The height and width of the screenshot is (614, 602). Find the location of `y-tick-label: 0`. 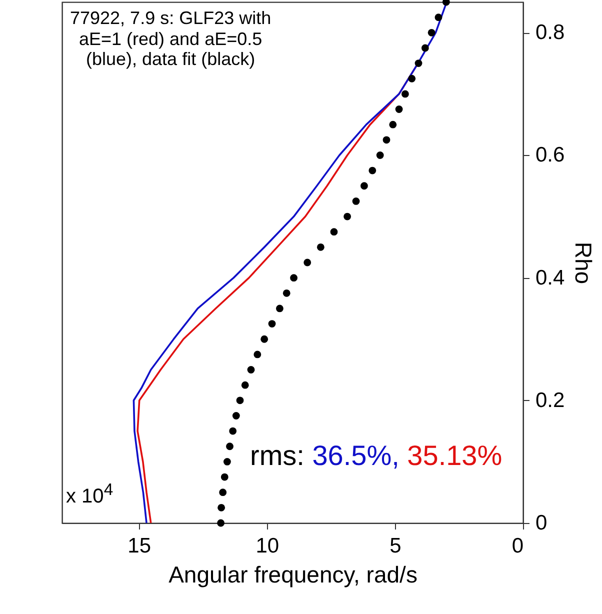

y-tick-label: 0 is located at coordinates (542, 523).